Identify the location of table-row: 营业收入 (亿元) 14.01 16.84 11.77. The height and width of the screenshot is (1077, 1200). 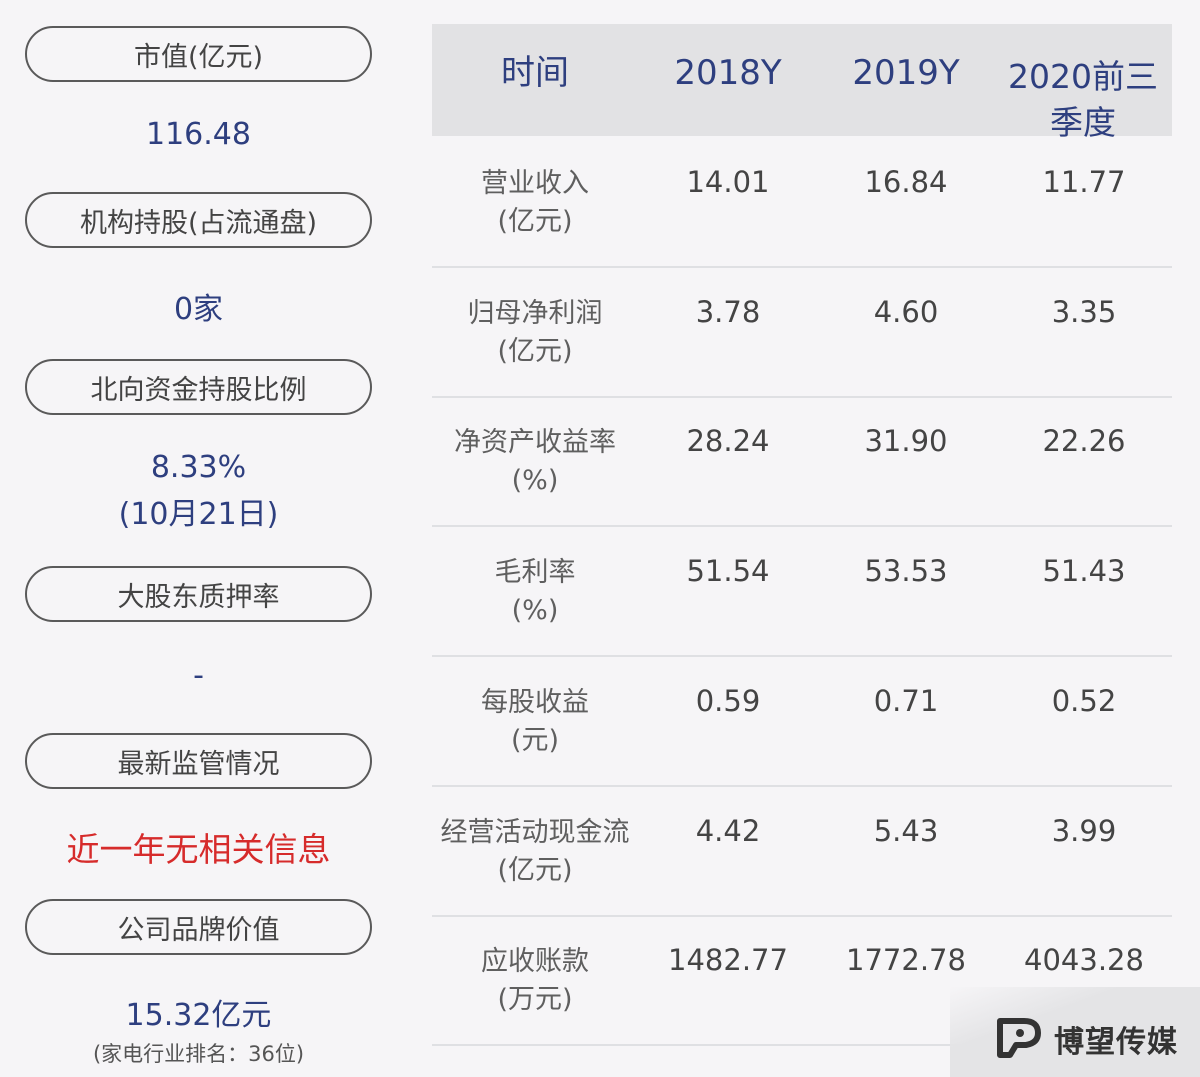
(802, 202).